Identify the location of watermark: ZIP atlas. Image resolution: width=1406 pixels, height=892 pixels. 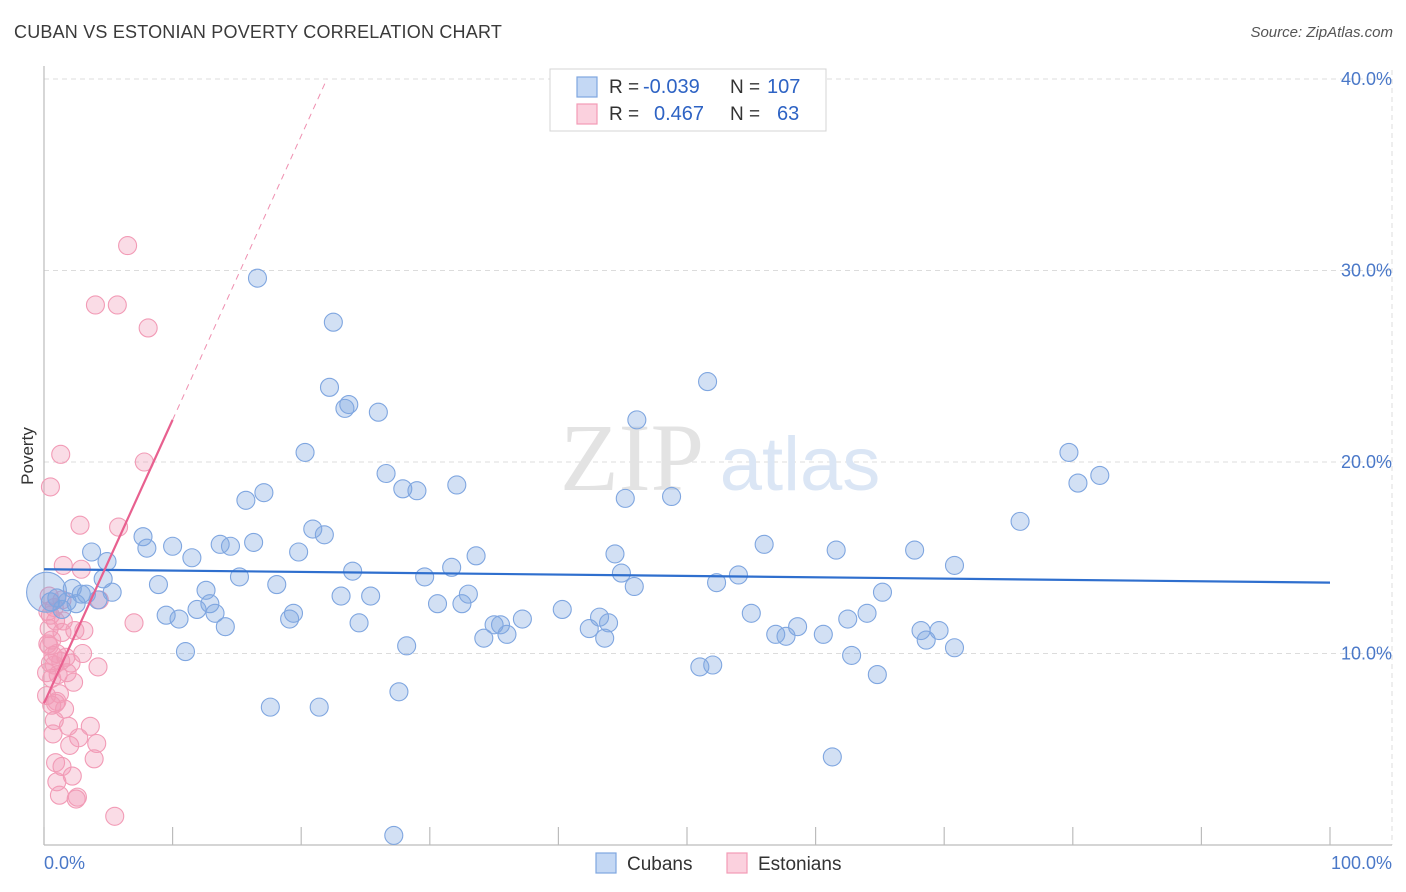
(720, 457).